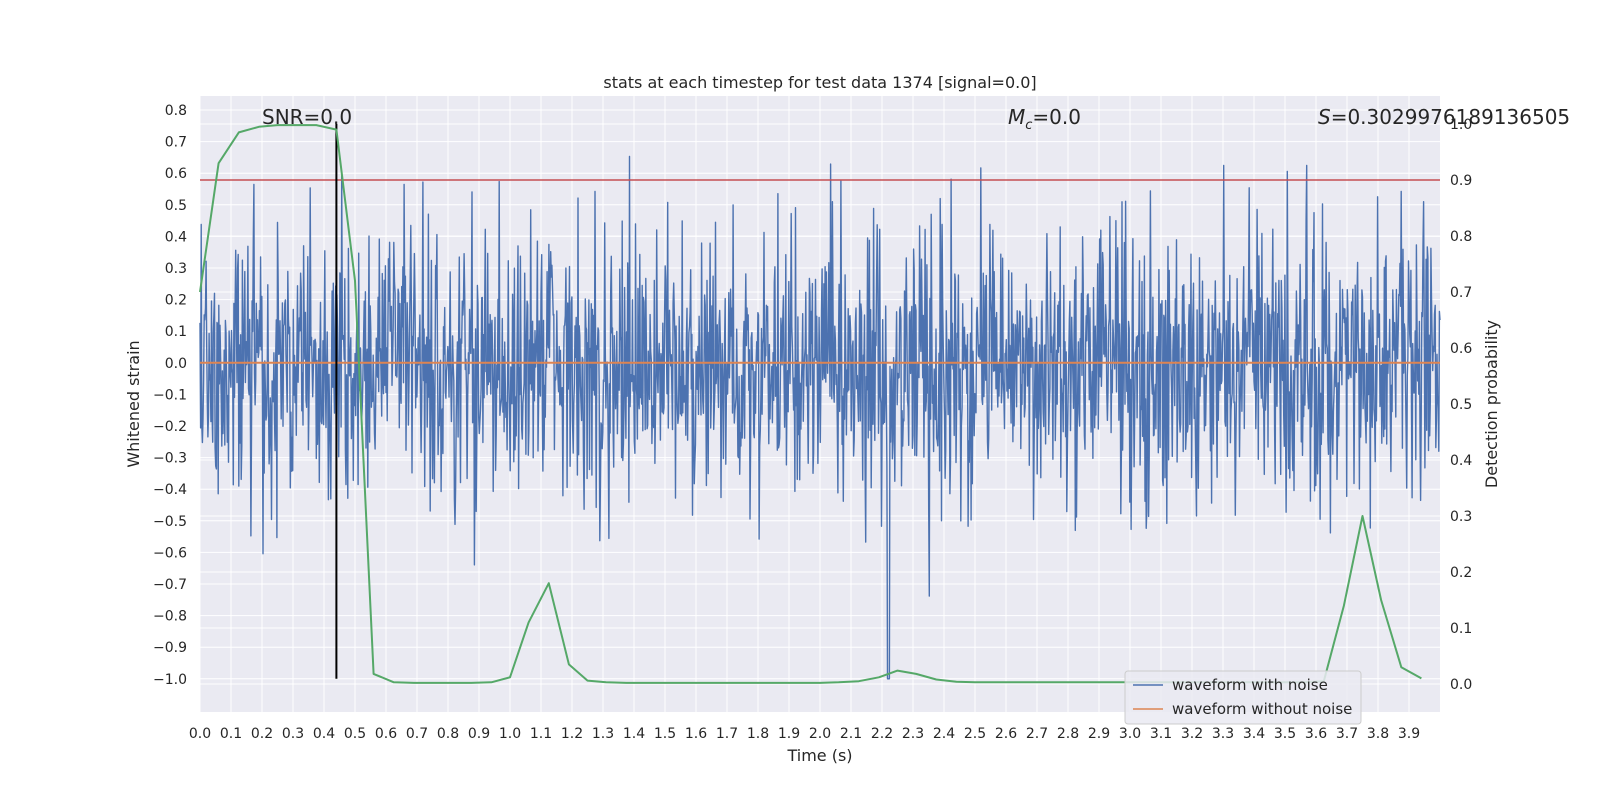  Describe the element at coordinates (913, 734) in the screenshot. I see `x-tick-label: 2.3` at that location.